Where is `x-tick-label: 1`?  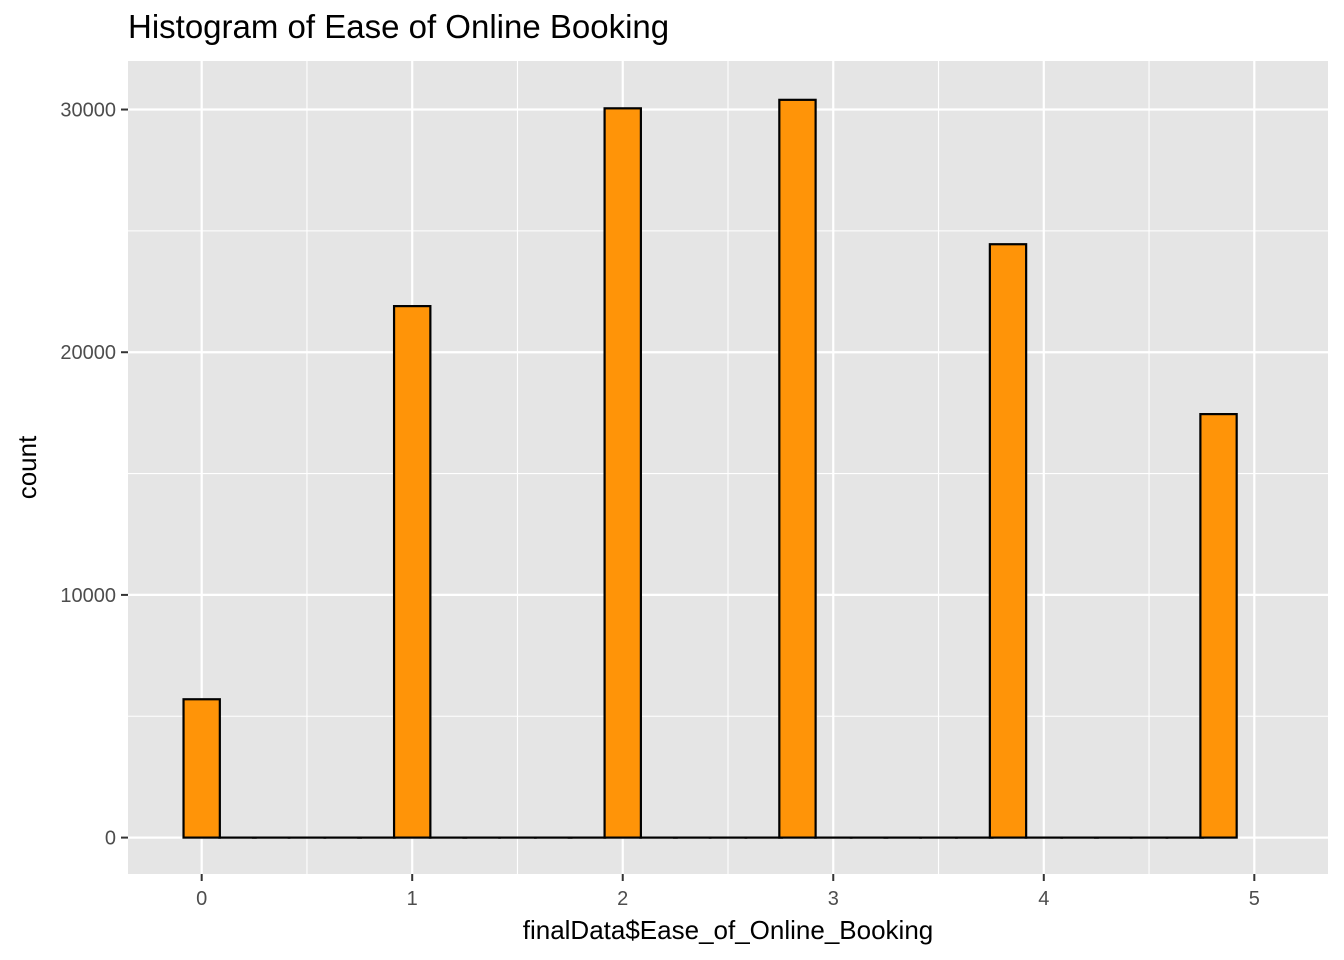
x-tick-label: 1 is located at coordinates (412, 899).